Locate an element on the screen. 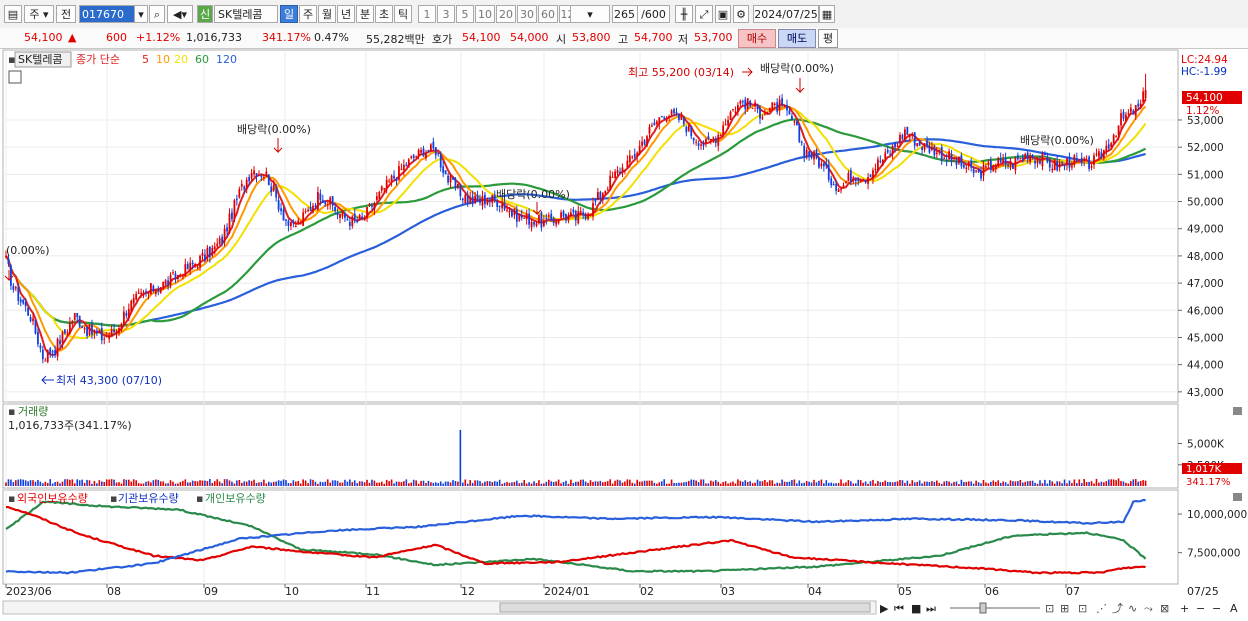  period-week-select: 주 ▾ is located at coordinates (39, 14).